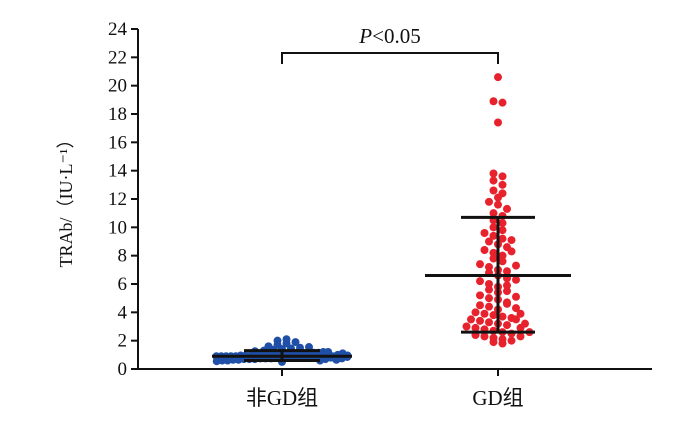 Image resolution: width=678 pixels, height=425 pixels. I want to click on p-threshold: <0.05, so click(396, 36).